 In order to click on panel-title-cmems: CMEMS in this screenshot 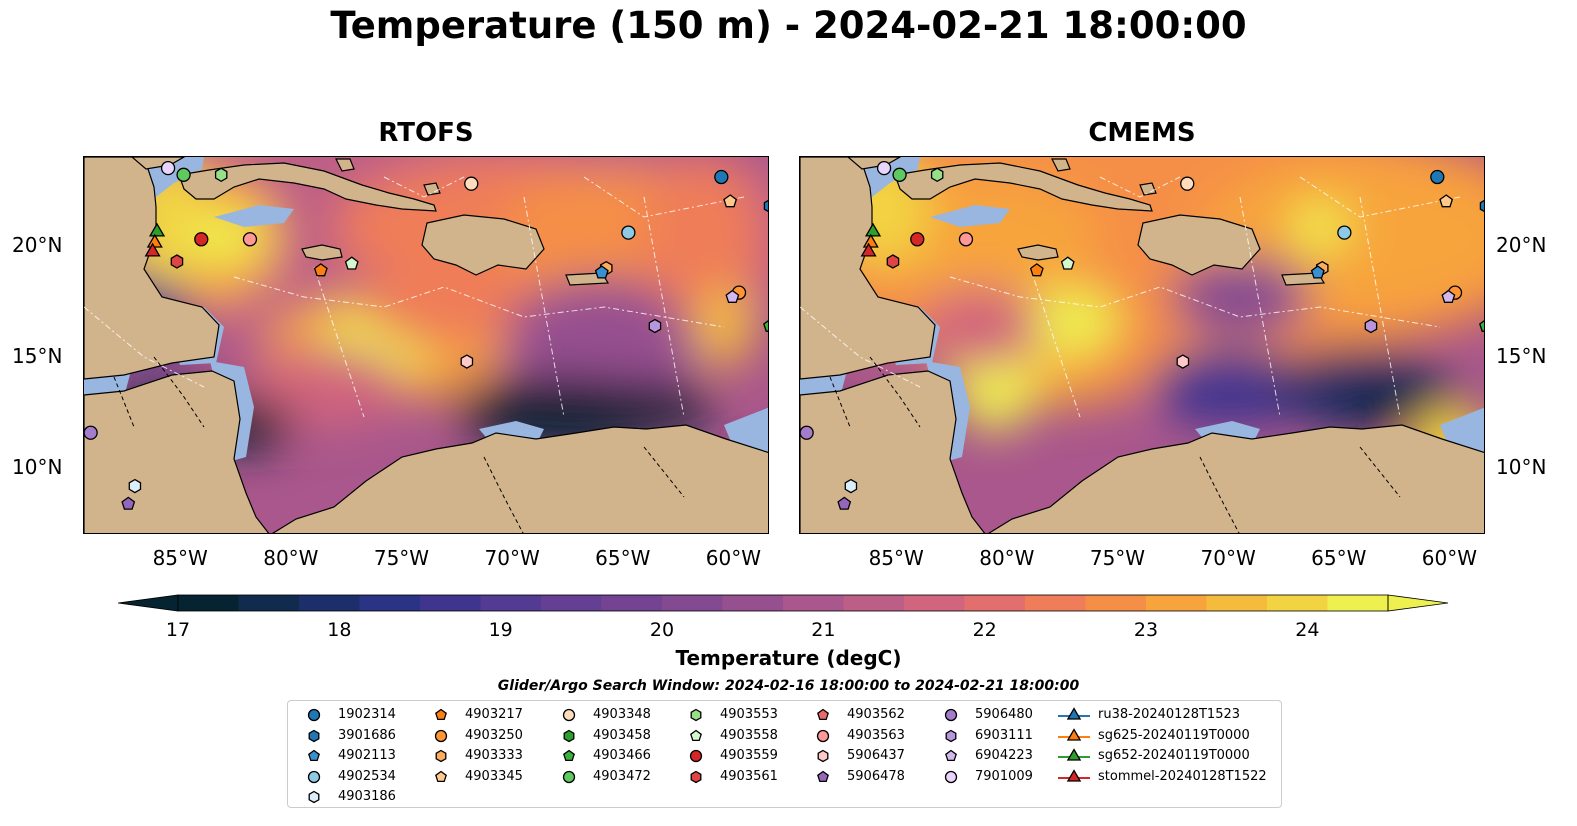, I will do `click(1142, 133)`.